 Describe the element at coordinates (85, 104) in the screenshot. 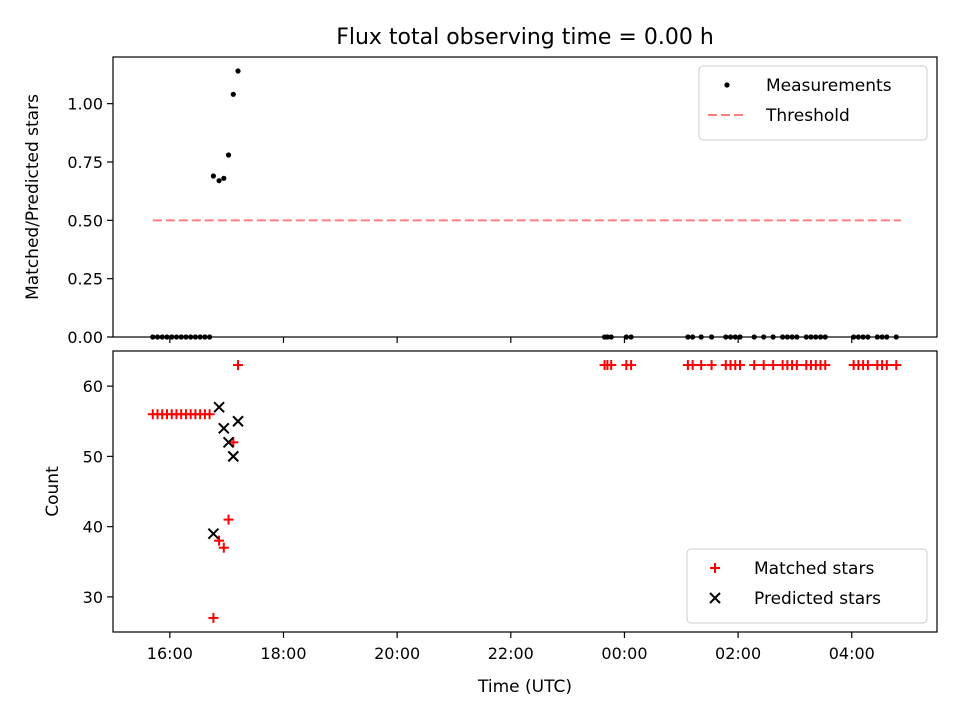

I see `y-tick-label: 1.00` at that location.